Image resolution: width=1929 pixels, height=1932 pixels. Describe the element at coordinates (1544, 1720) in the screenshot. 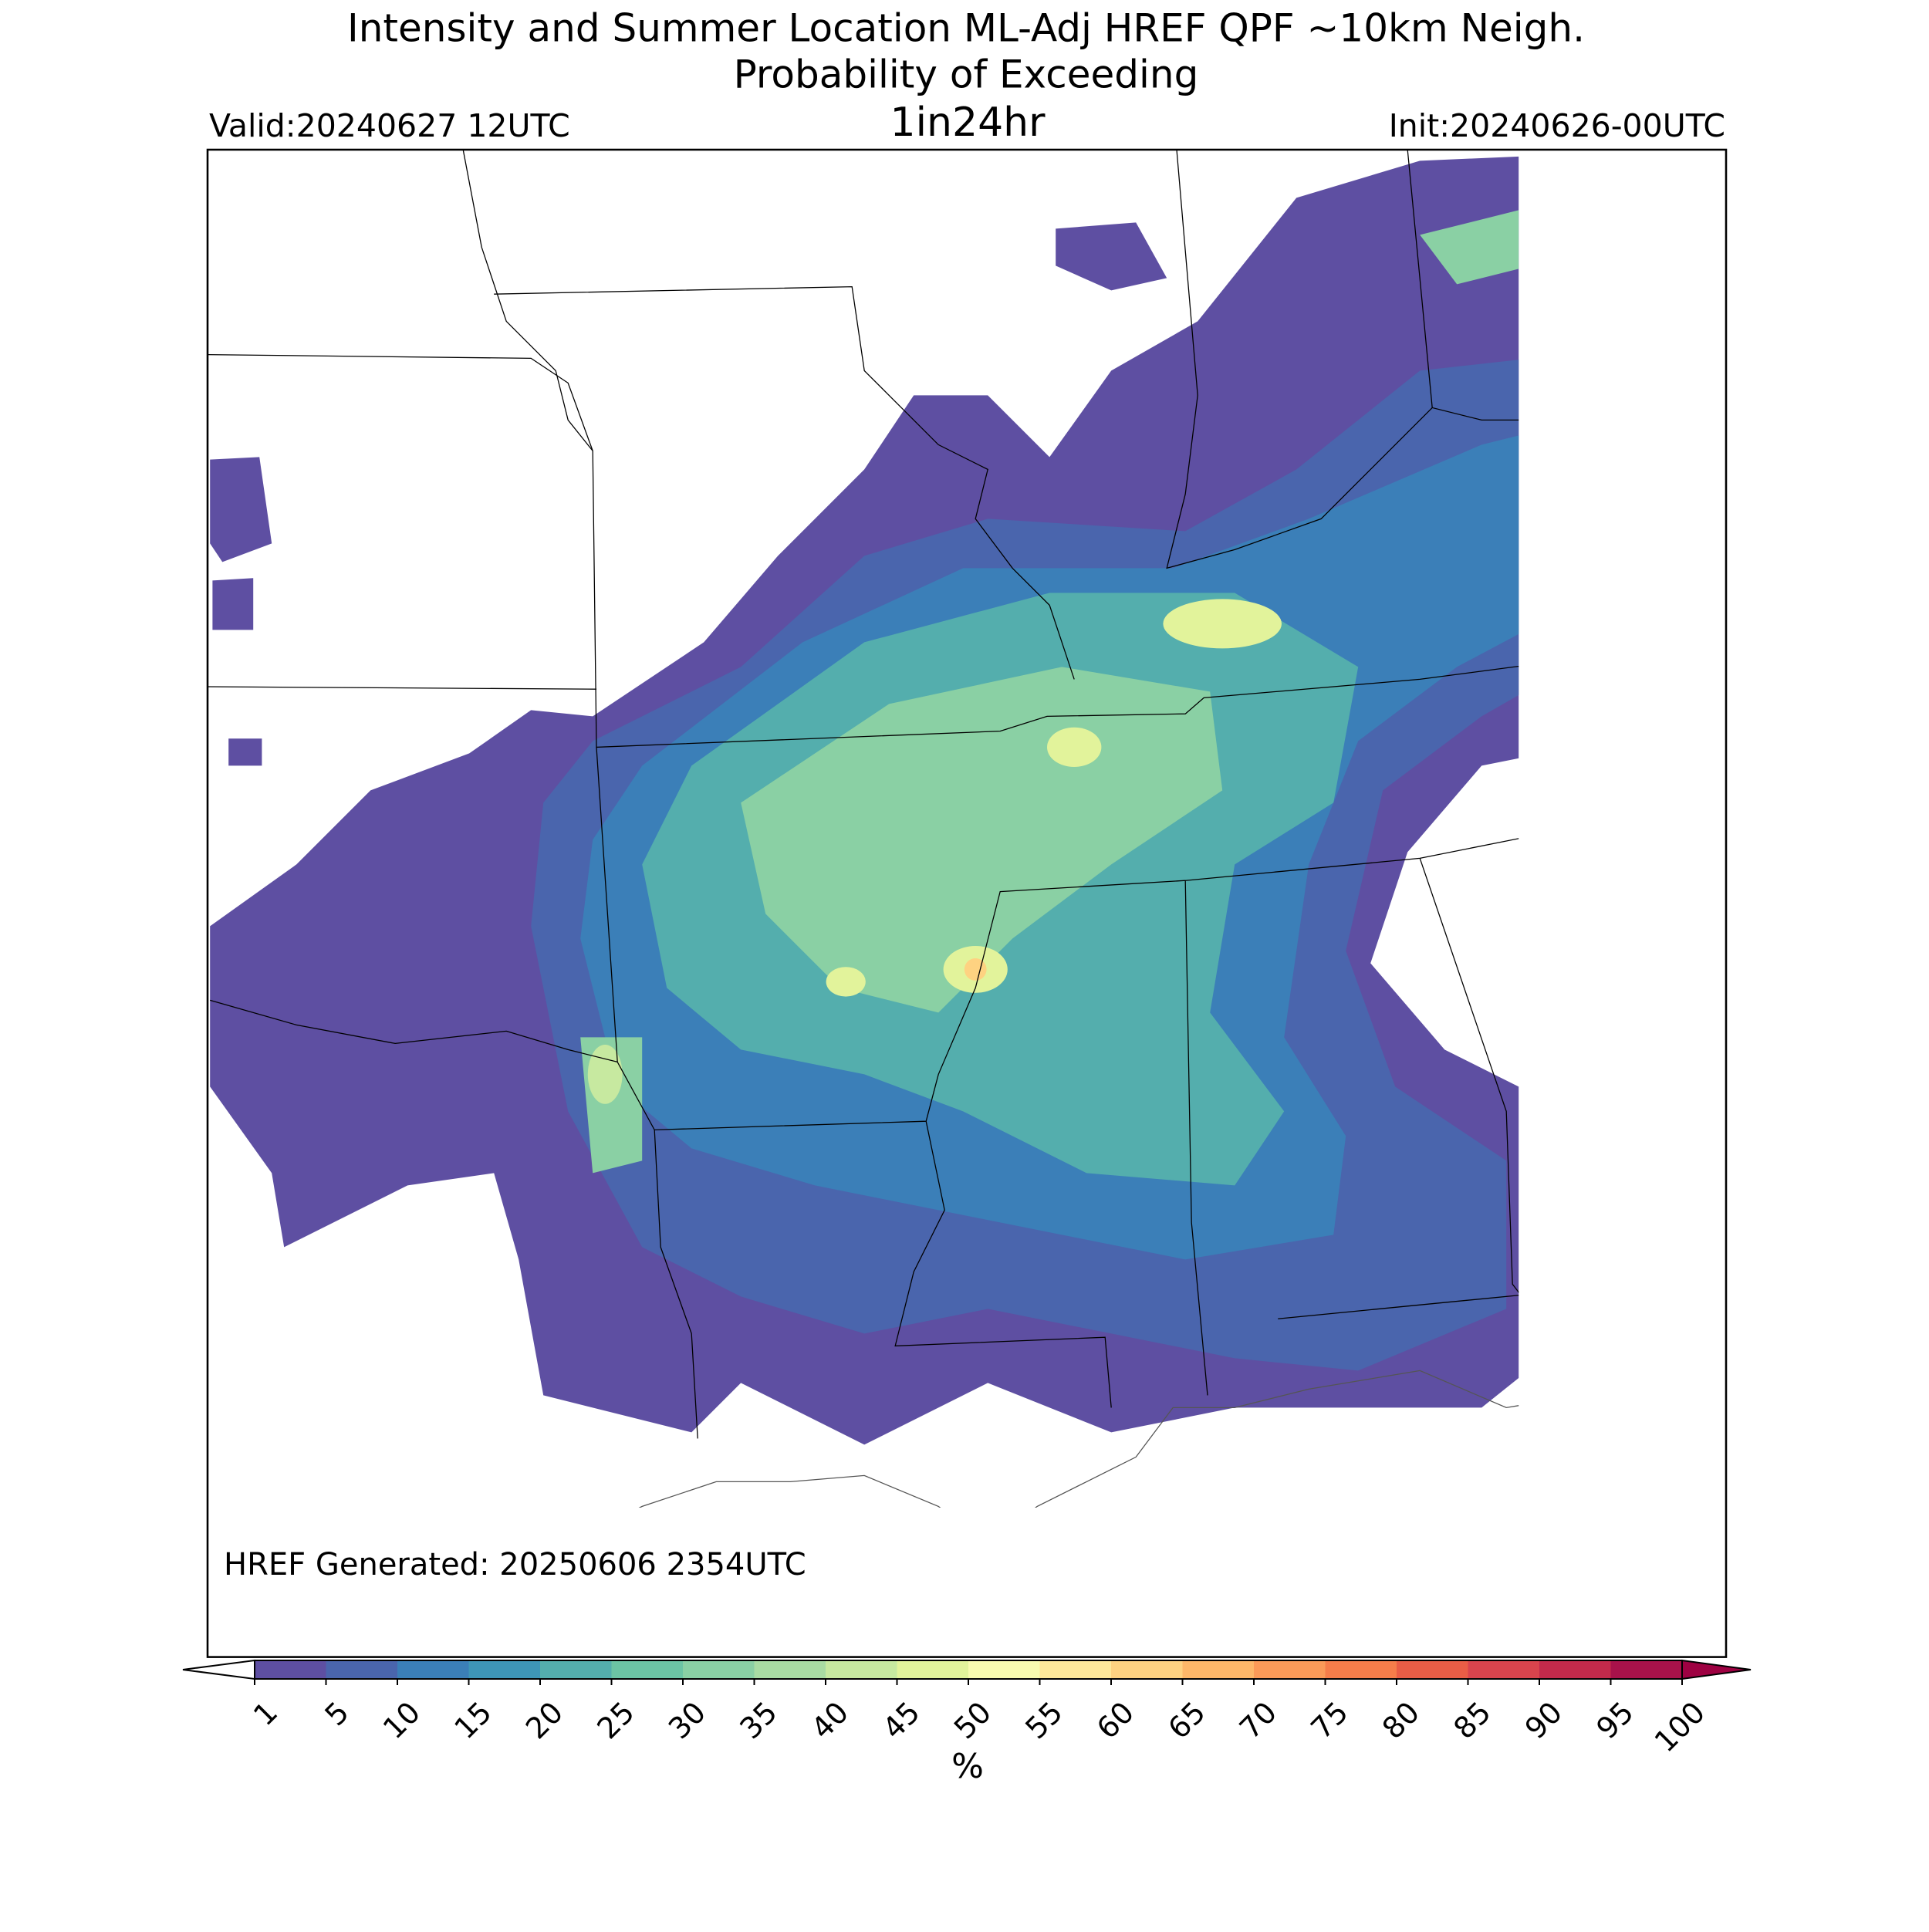

I see `colorbar-tick-label: 90` at that location.